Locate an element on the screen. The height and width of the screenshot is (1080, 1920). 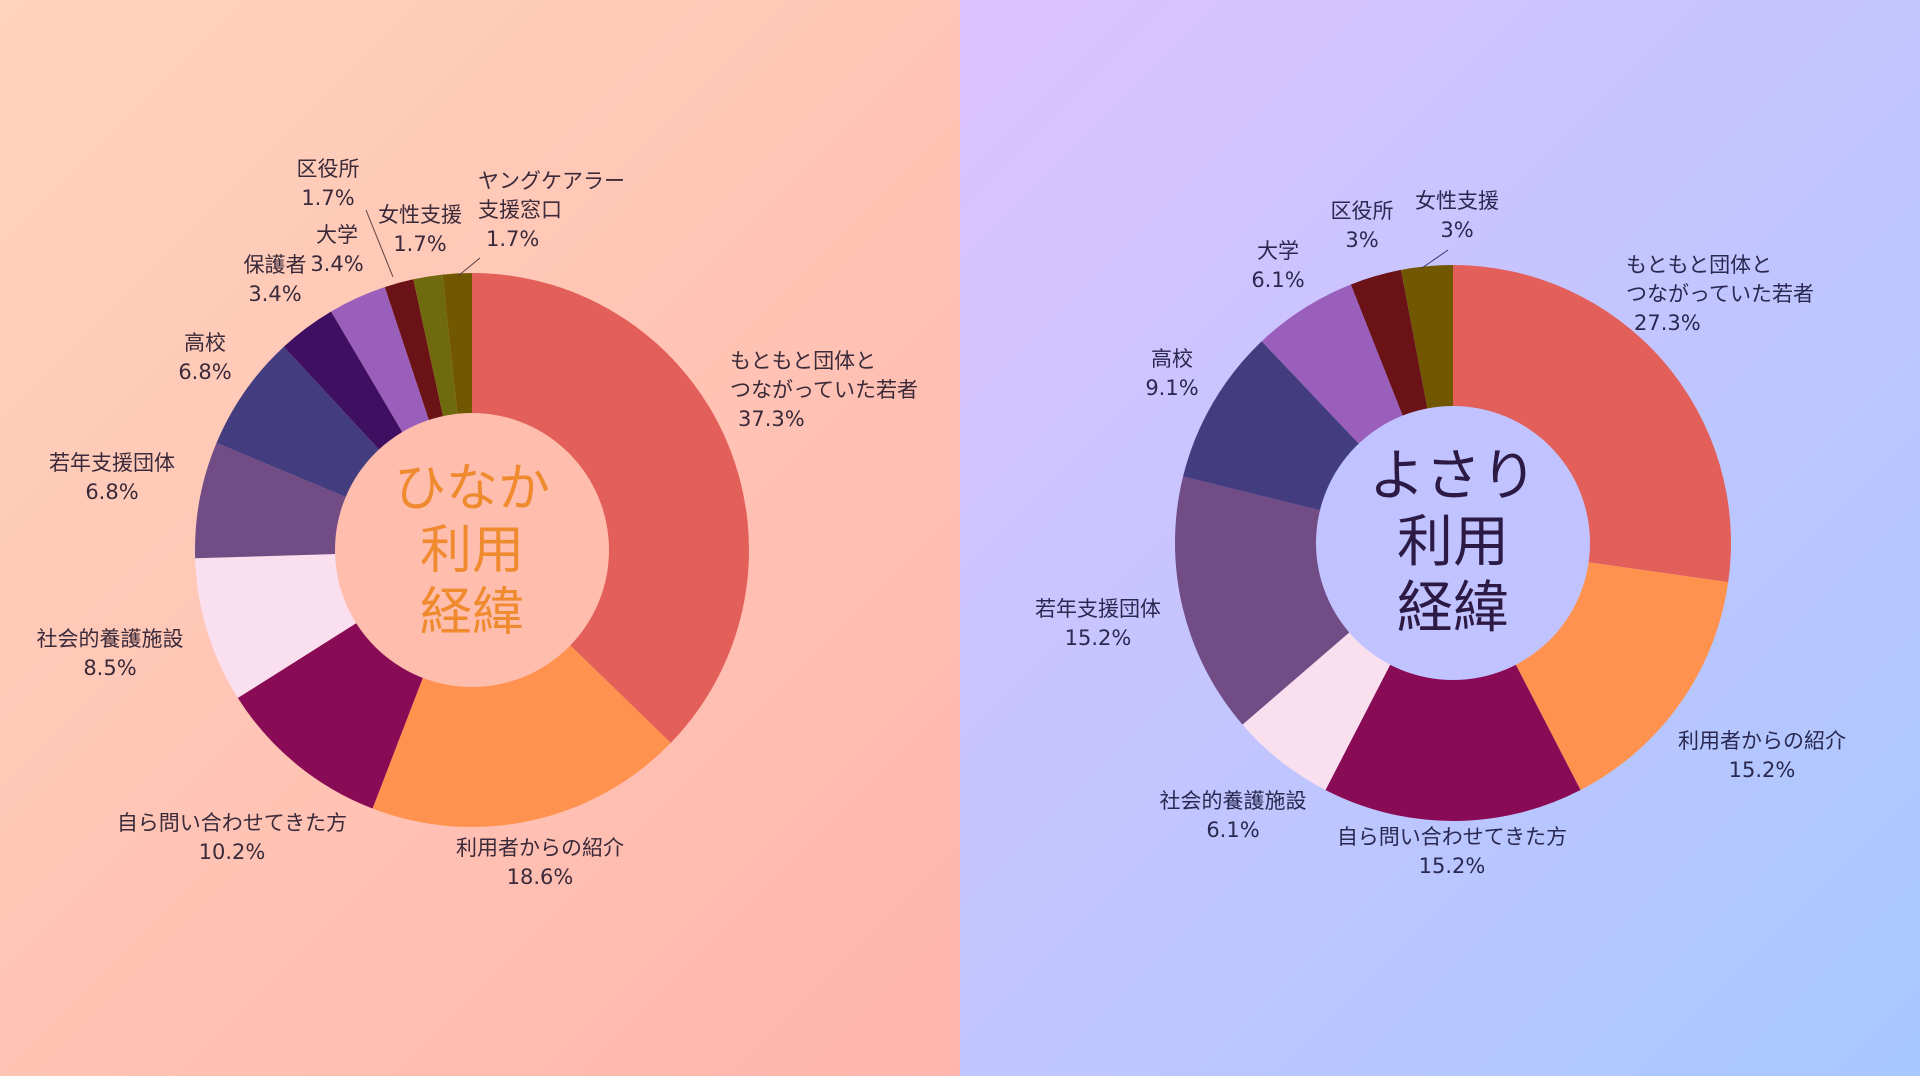
slice-label: ヤングケアラー支援窓口 1.7% is located at coordinates (551, 210).